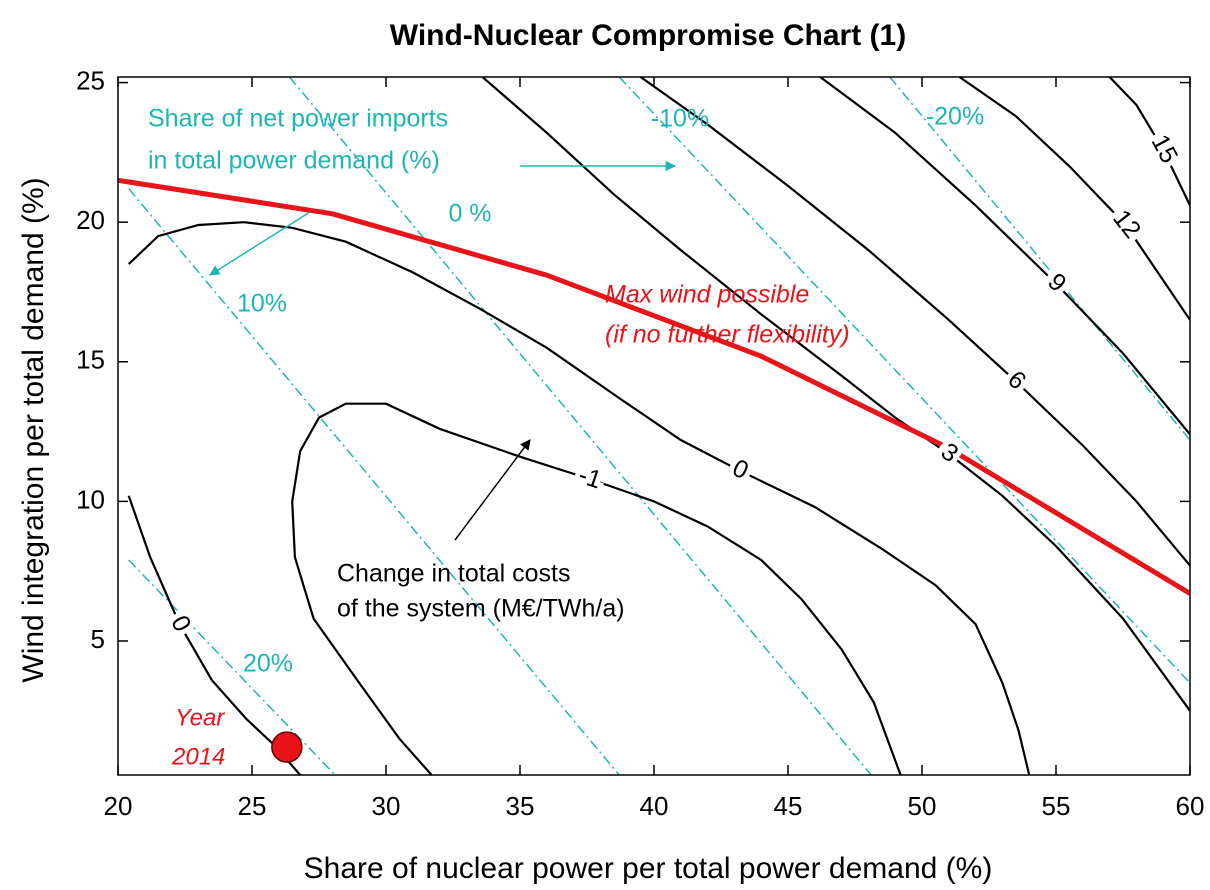 The height and width of the screenshot is (890, 1210). I want to click on annotation: Max wind possible, so click(707, 295).